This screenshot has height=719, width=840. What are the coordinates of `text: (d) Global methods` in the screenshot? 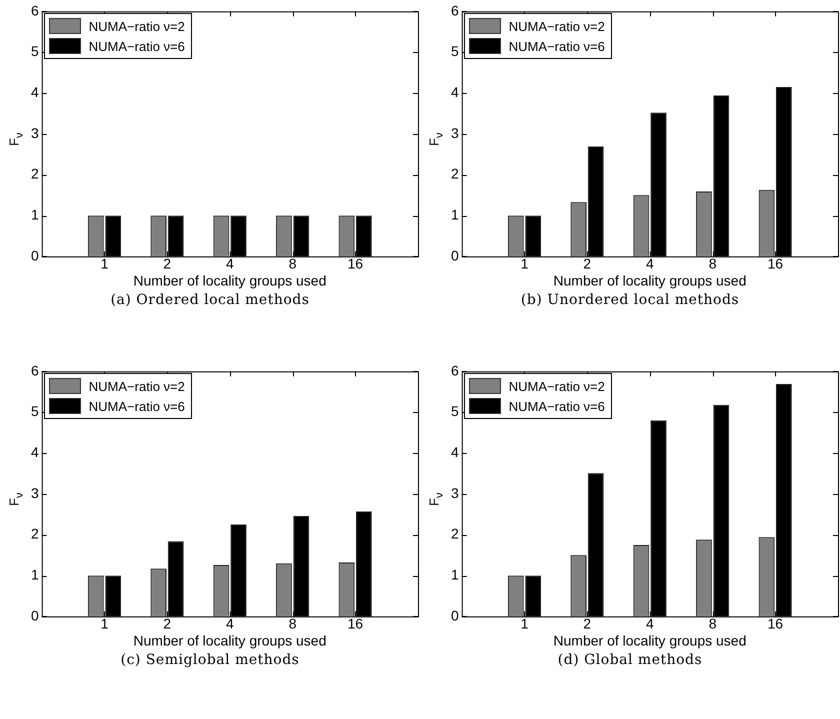 It's located at (630, 660).